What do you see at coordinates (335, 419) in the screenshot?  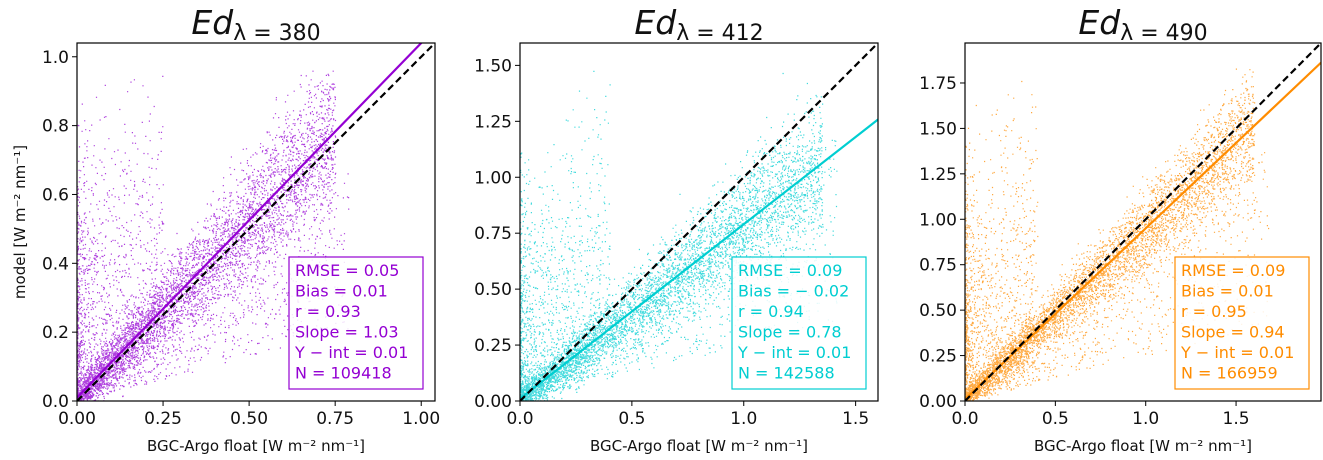 I see `x-tick-label-0-3: 0.75` at bounding box center [335, 419].